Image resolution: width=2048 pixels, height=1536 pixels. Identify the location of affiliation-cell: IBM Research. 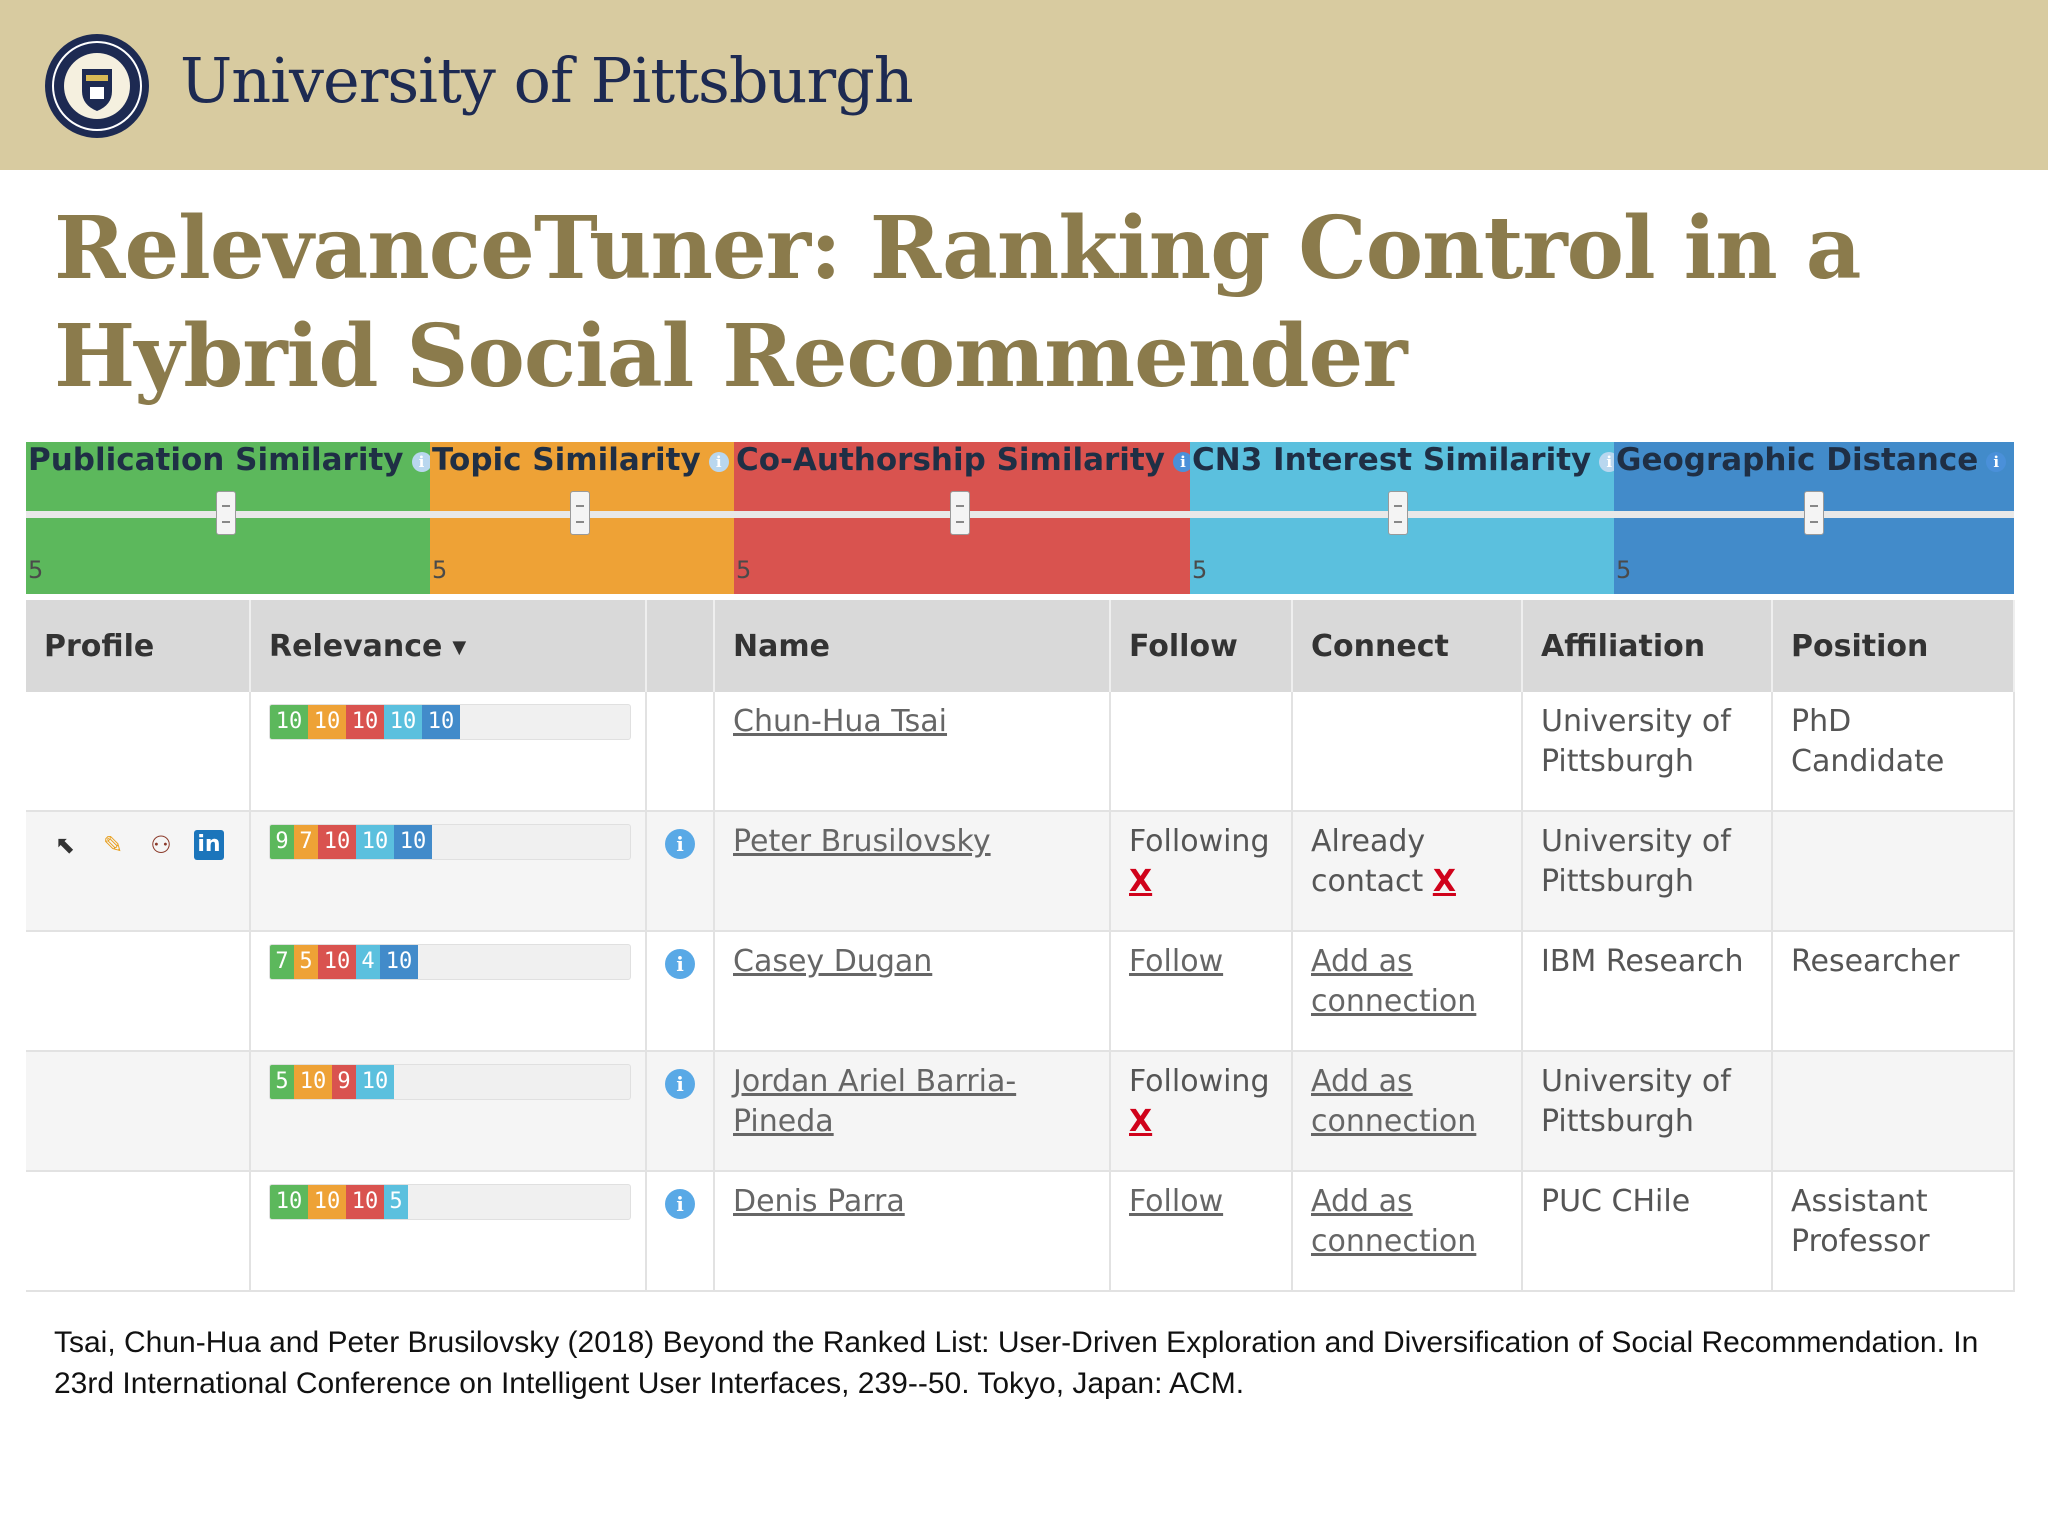
(1647, 991).